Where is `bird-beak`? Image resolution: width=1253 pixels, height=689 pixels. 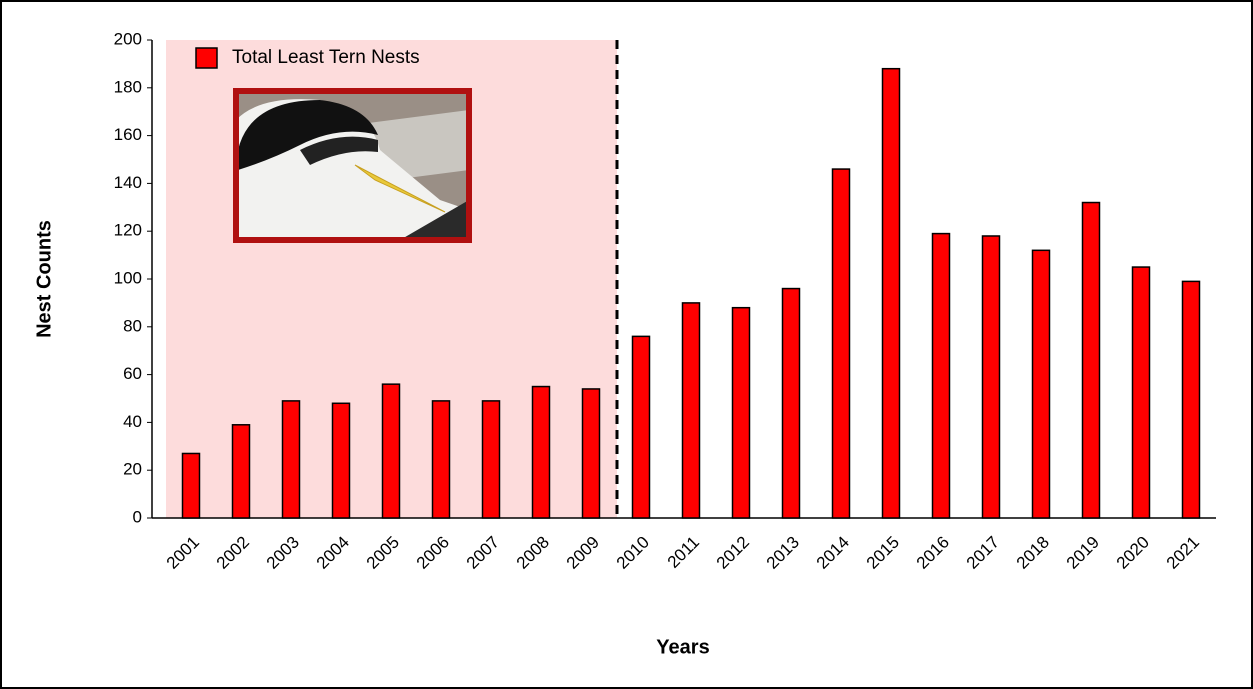
bird-beak is located at coordinates (400, 188).